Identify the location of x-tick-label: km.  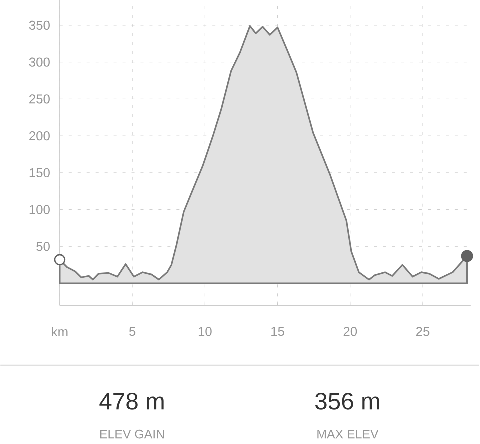
(60, 331).